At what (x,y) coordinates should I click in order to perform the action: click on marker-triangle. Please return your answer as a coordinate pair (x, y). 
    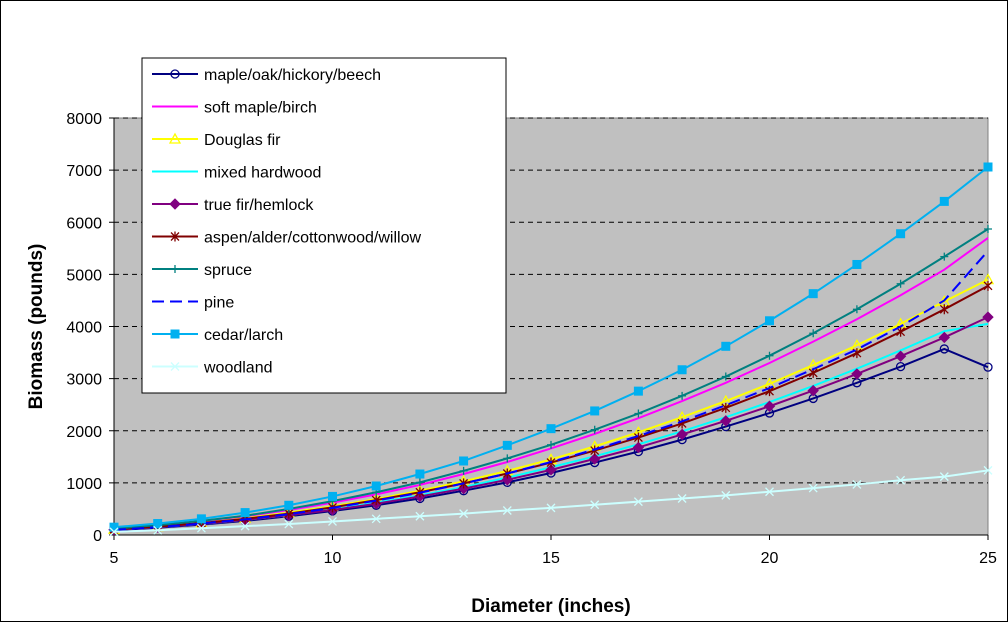
    Looking at the image, I should click on (175, 138).